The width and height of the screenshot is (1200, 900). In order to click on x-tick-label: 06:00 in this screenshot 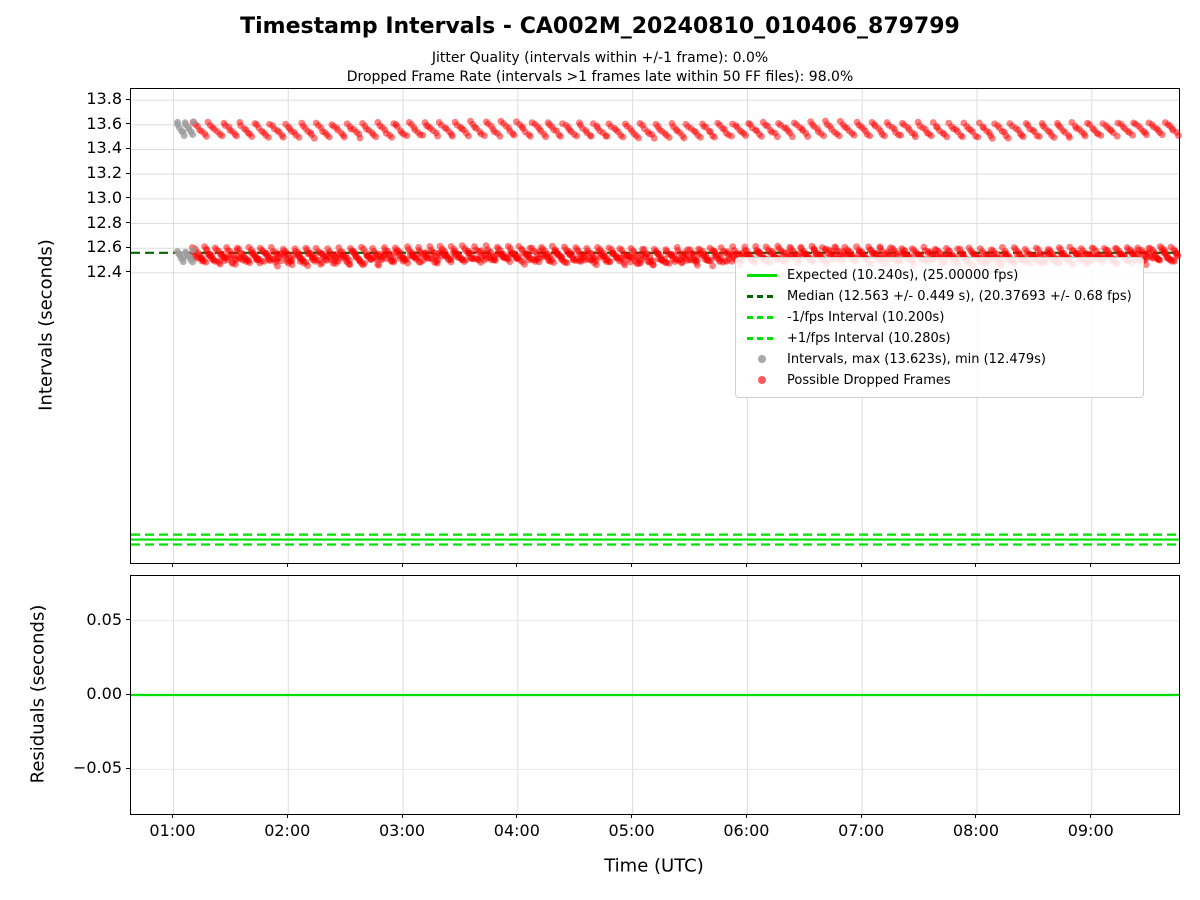, I will do `click(746, 830)`.